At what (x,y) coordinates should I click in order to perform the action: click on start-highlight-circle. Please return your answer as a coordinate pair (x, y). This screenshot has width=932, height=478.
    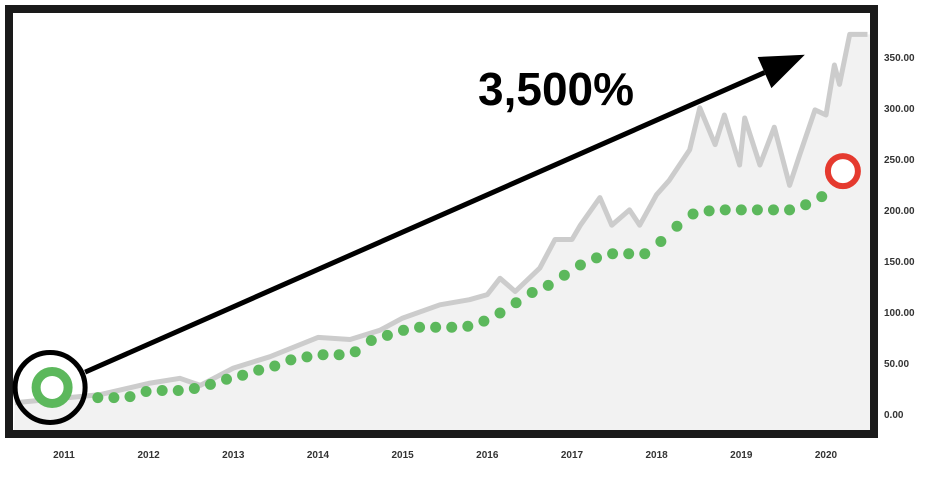
    Looking at the image, I should click on (50, 387).